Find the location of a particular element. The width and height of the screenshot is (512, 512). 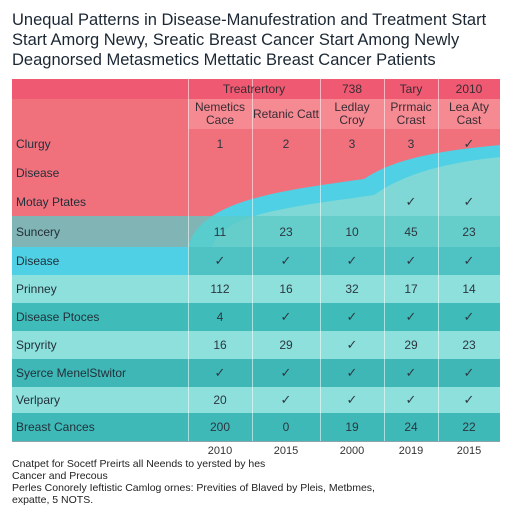

x-tick-label: 2000 is located at coordinates (352, 451).